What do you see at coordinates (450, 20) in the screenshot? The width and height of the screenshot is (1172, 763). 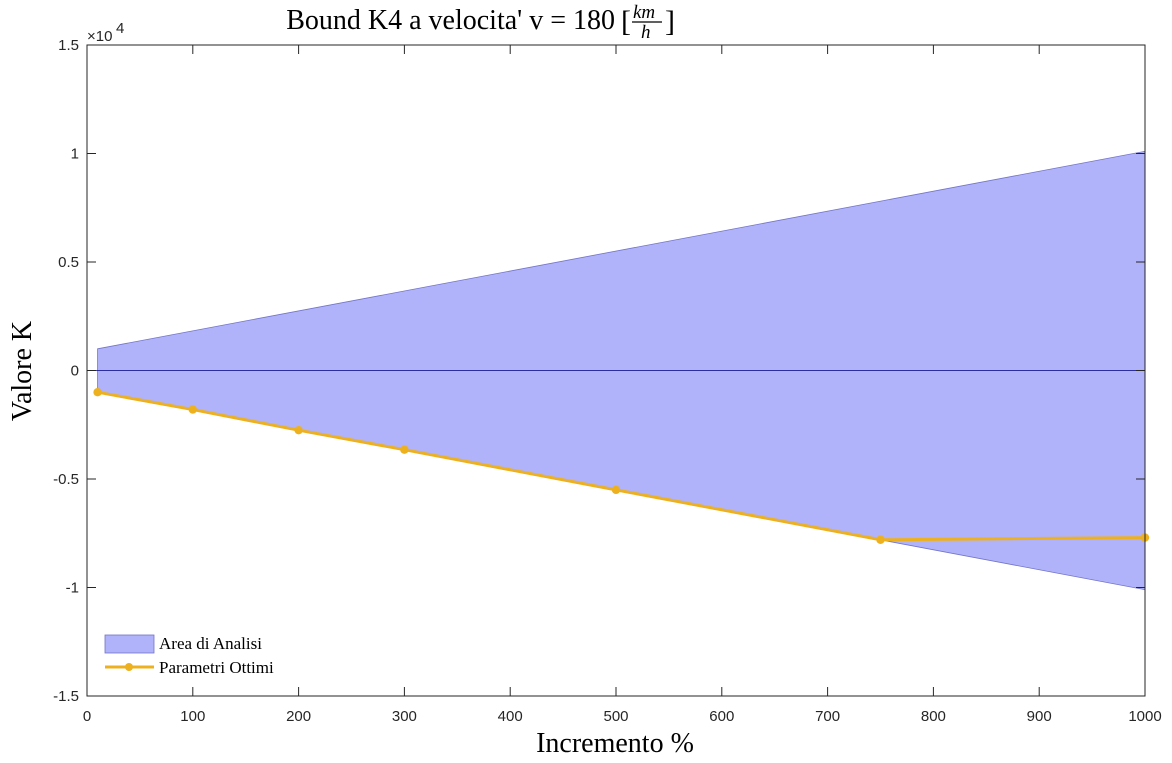 I see `chart-title: Bound K4 a velocita' v = 180` at bounding box center [450, 20].